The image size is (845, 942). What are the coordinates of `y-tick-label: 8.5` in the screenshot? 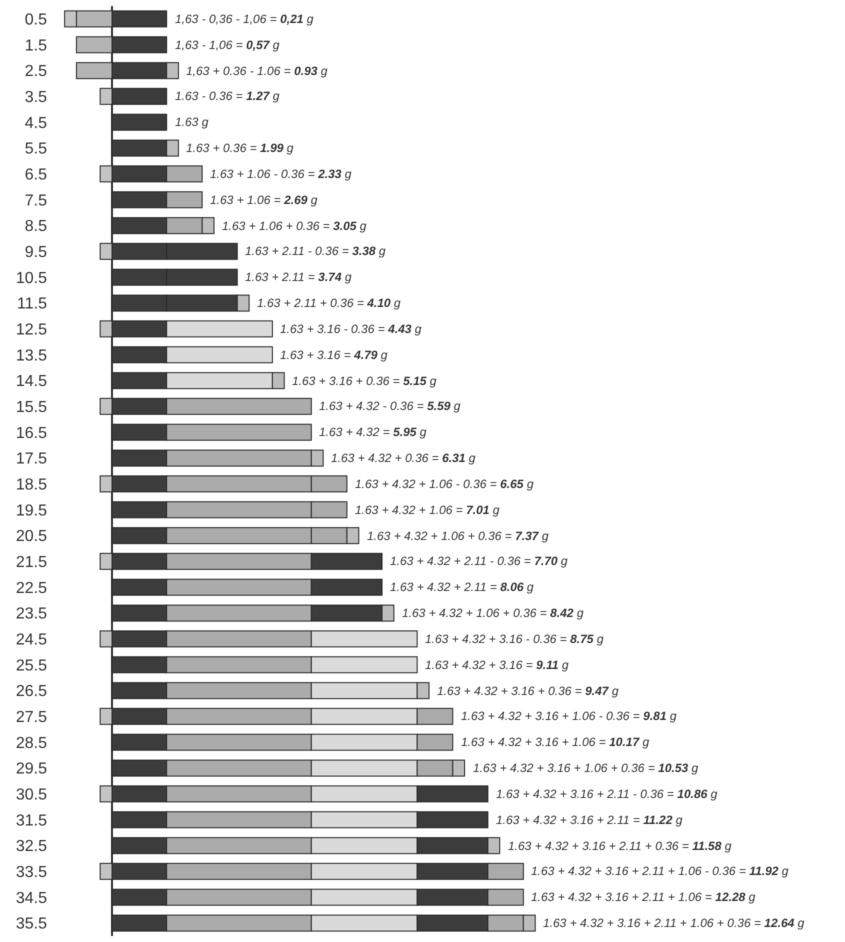 It's located at (36, 227).